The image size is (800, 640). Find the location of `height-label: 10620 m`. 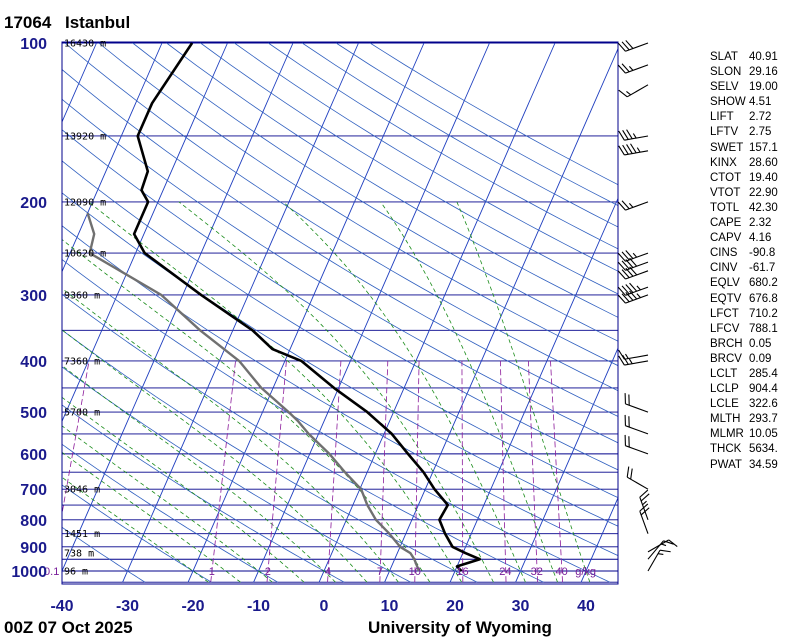

height-label: 10620 m is located at coordinates (85, 254).